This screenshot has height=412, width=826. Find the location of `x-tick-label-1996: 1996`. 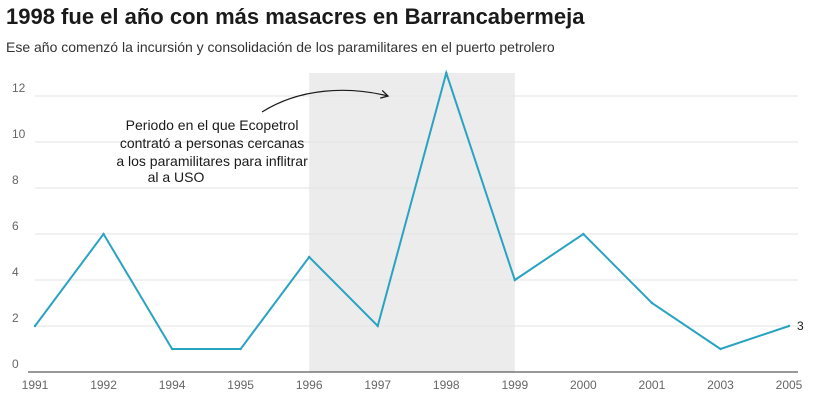

x-tick-label-1996: 1996 is located at coordinates (309, 385).